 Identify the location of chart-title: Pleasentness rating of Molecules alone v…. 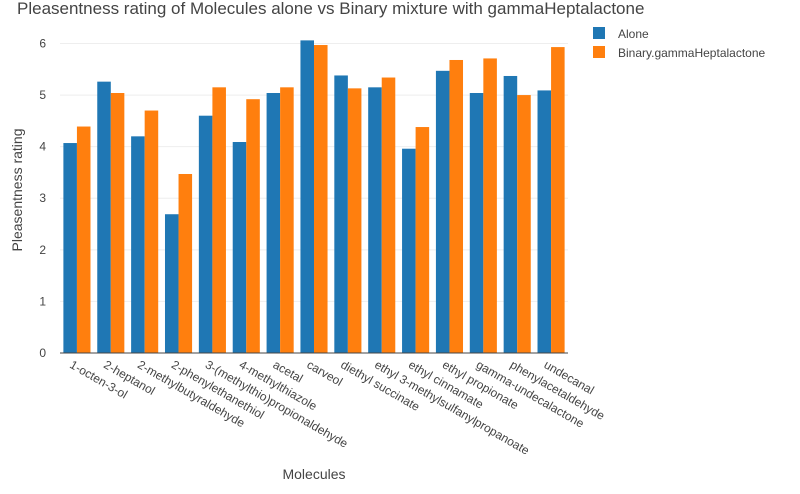
(330, 9).